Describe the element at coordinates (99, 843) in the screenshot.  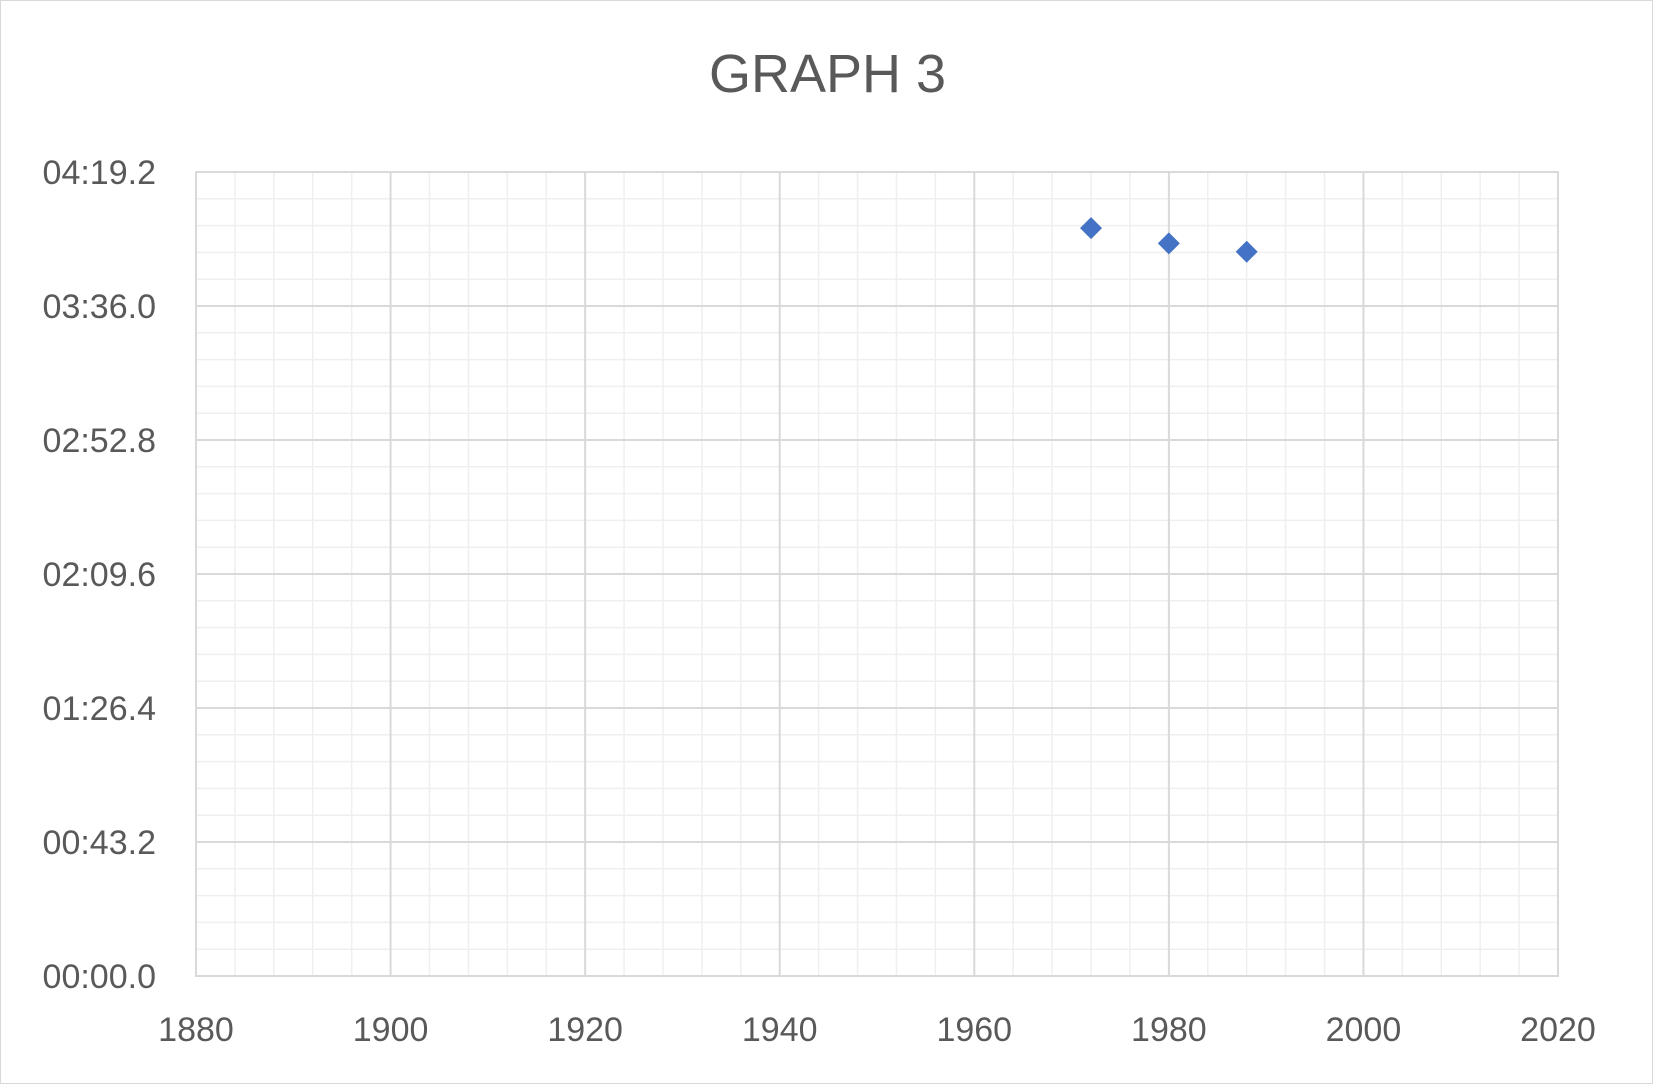
I see `y-tick-label: 00:43.2` at that location.